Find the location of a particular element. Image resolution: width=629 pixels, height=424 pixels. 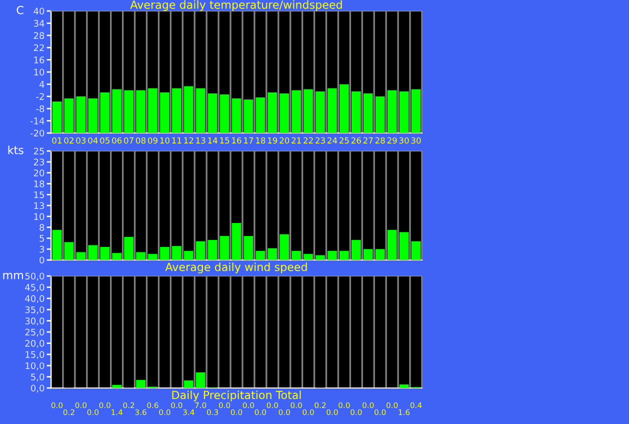

x-tick-label: 14 is located at coordinates (213, 140).